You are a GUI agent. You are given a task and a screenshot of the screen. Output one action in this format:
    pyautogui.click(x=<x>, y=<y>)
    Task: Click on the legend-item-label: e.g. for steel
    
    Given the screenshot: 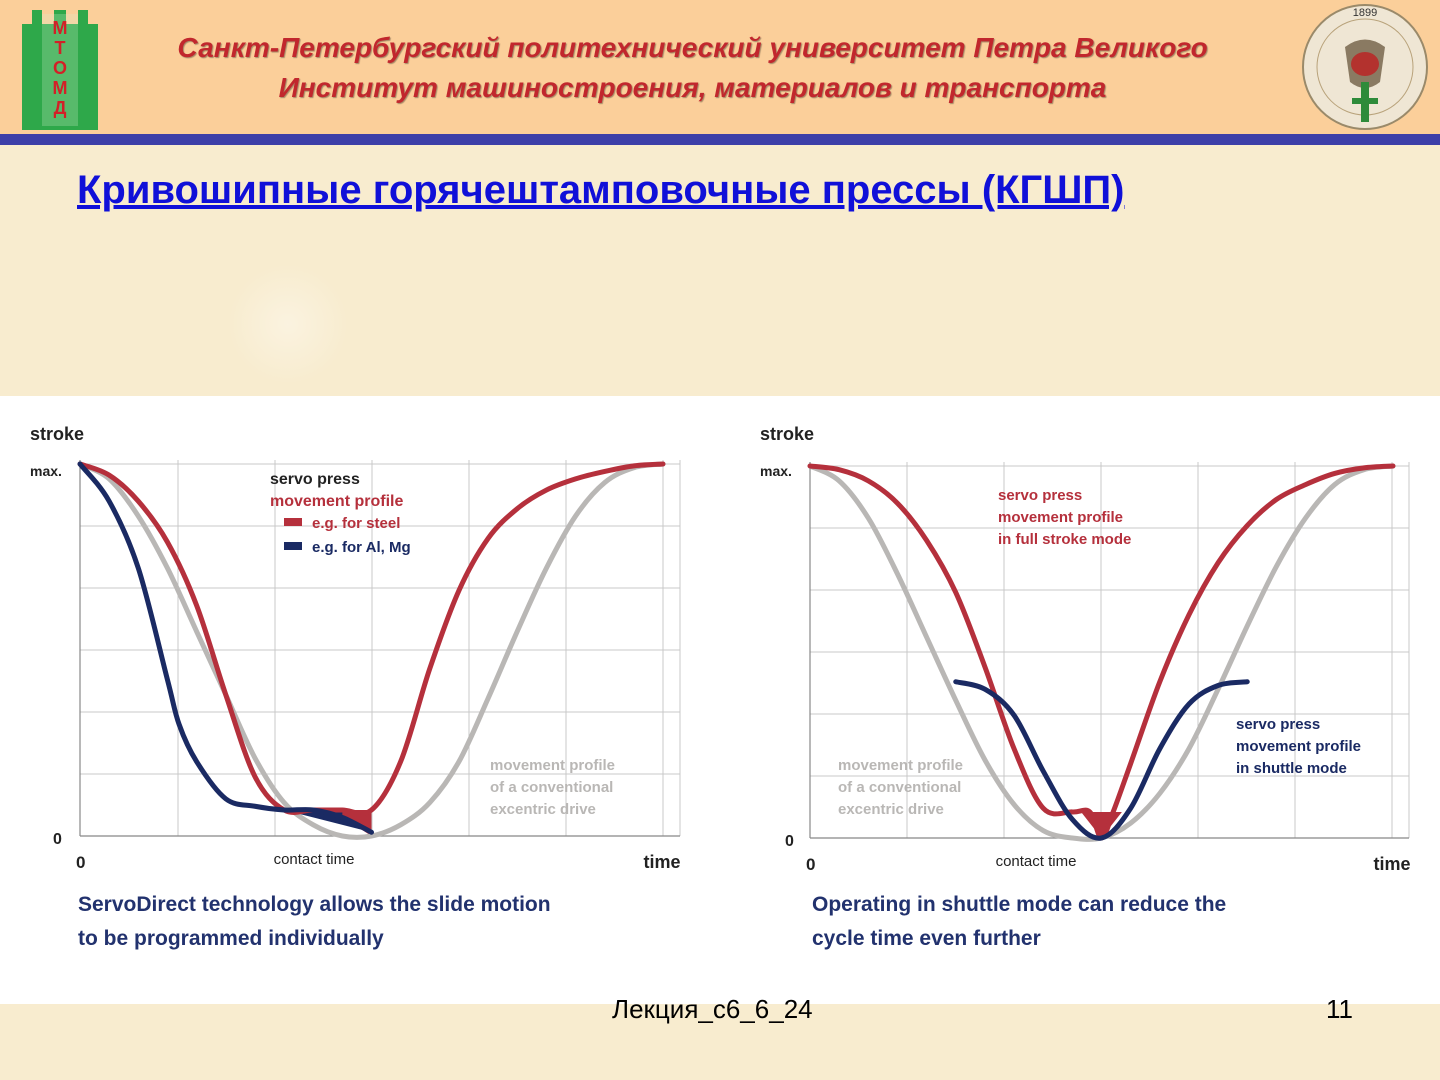 What is the action you would take?
    pyautogui.click(x=356, y=523)
    